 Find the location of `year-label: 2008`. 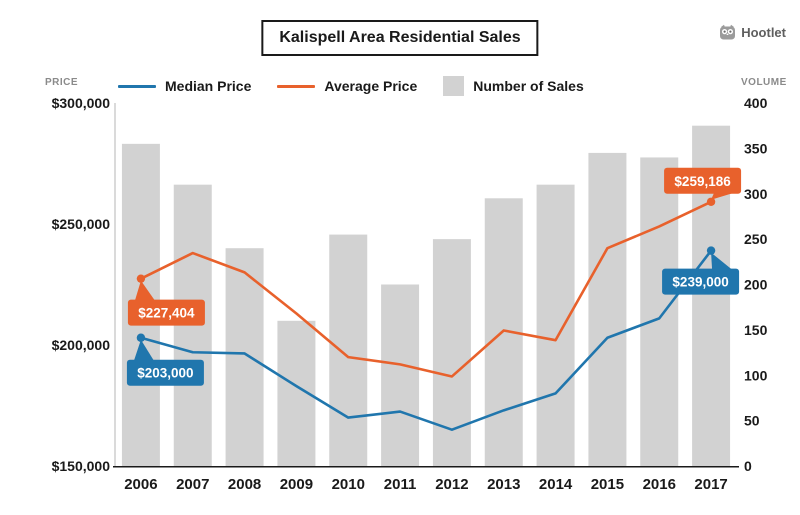

year-label: 2008 is located at coordinates (244, 484).